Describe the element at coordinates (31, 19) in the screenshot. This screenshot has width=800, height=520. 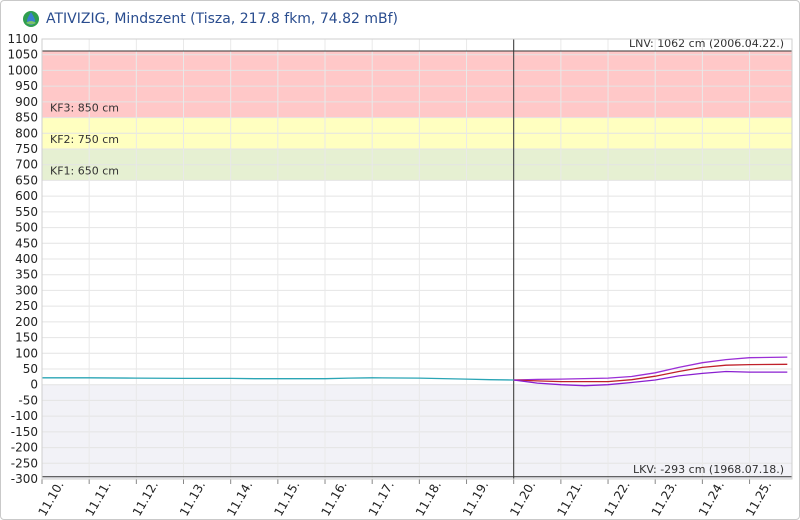
I see `water-drop-leaf-logo` at that location.